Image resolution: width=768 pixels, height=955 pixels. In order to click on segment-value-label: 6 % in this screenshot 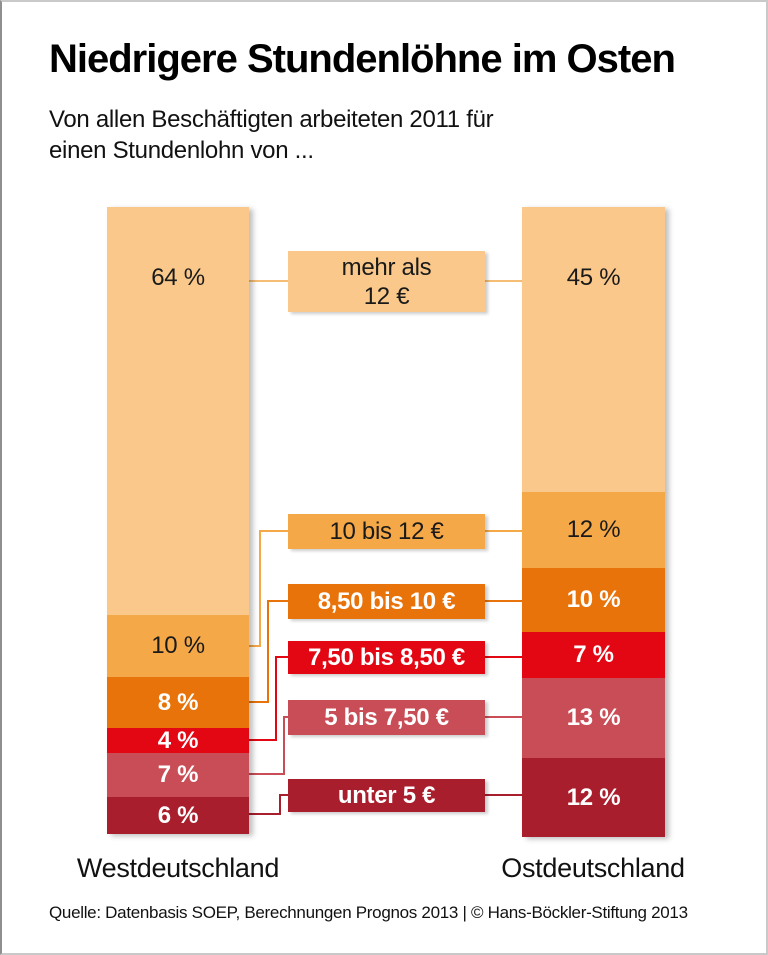, I will do `click(178, 815)`.